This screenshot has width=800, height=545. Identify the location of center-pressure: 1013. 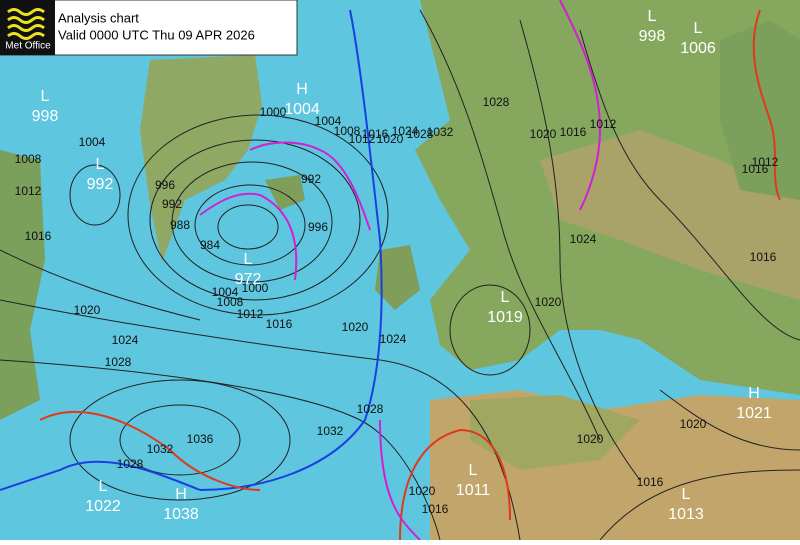
(686, 514).